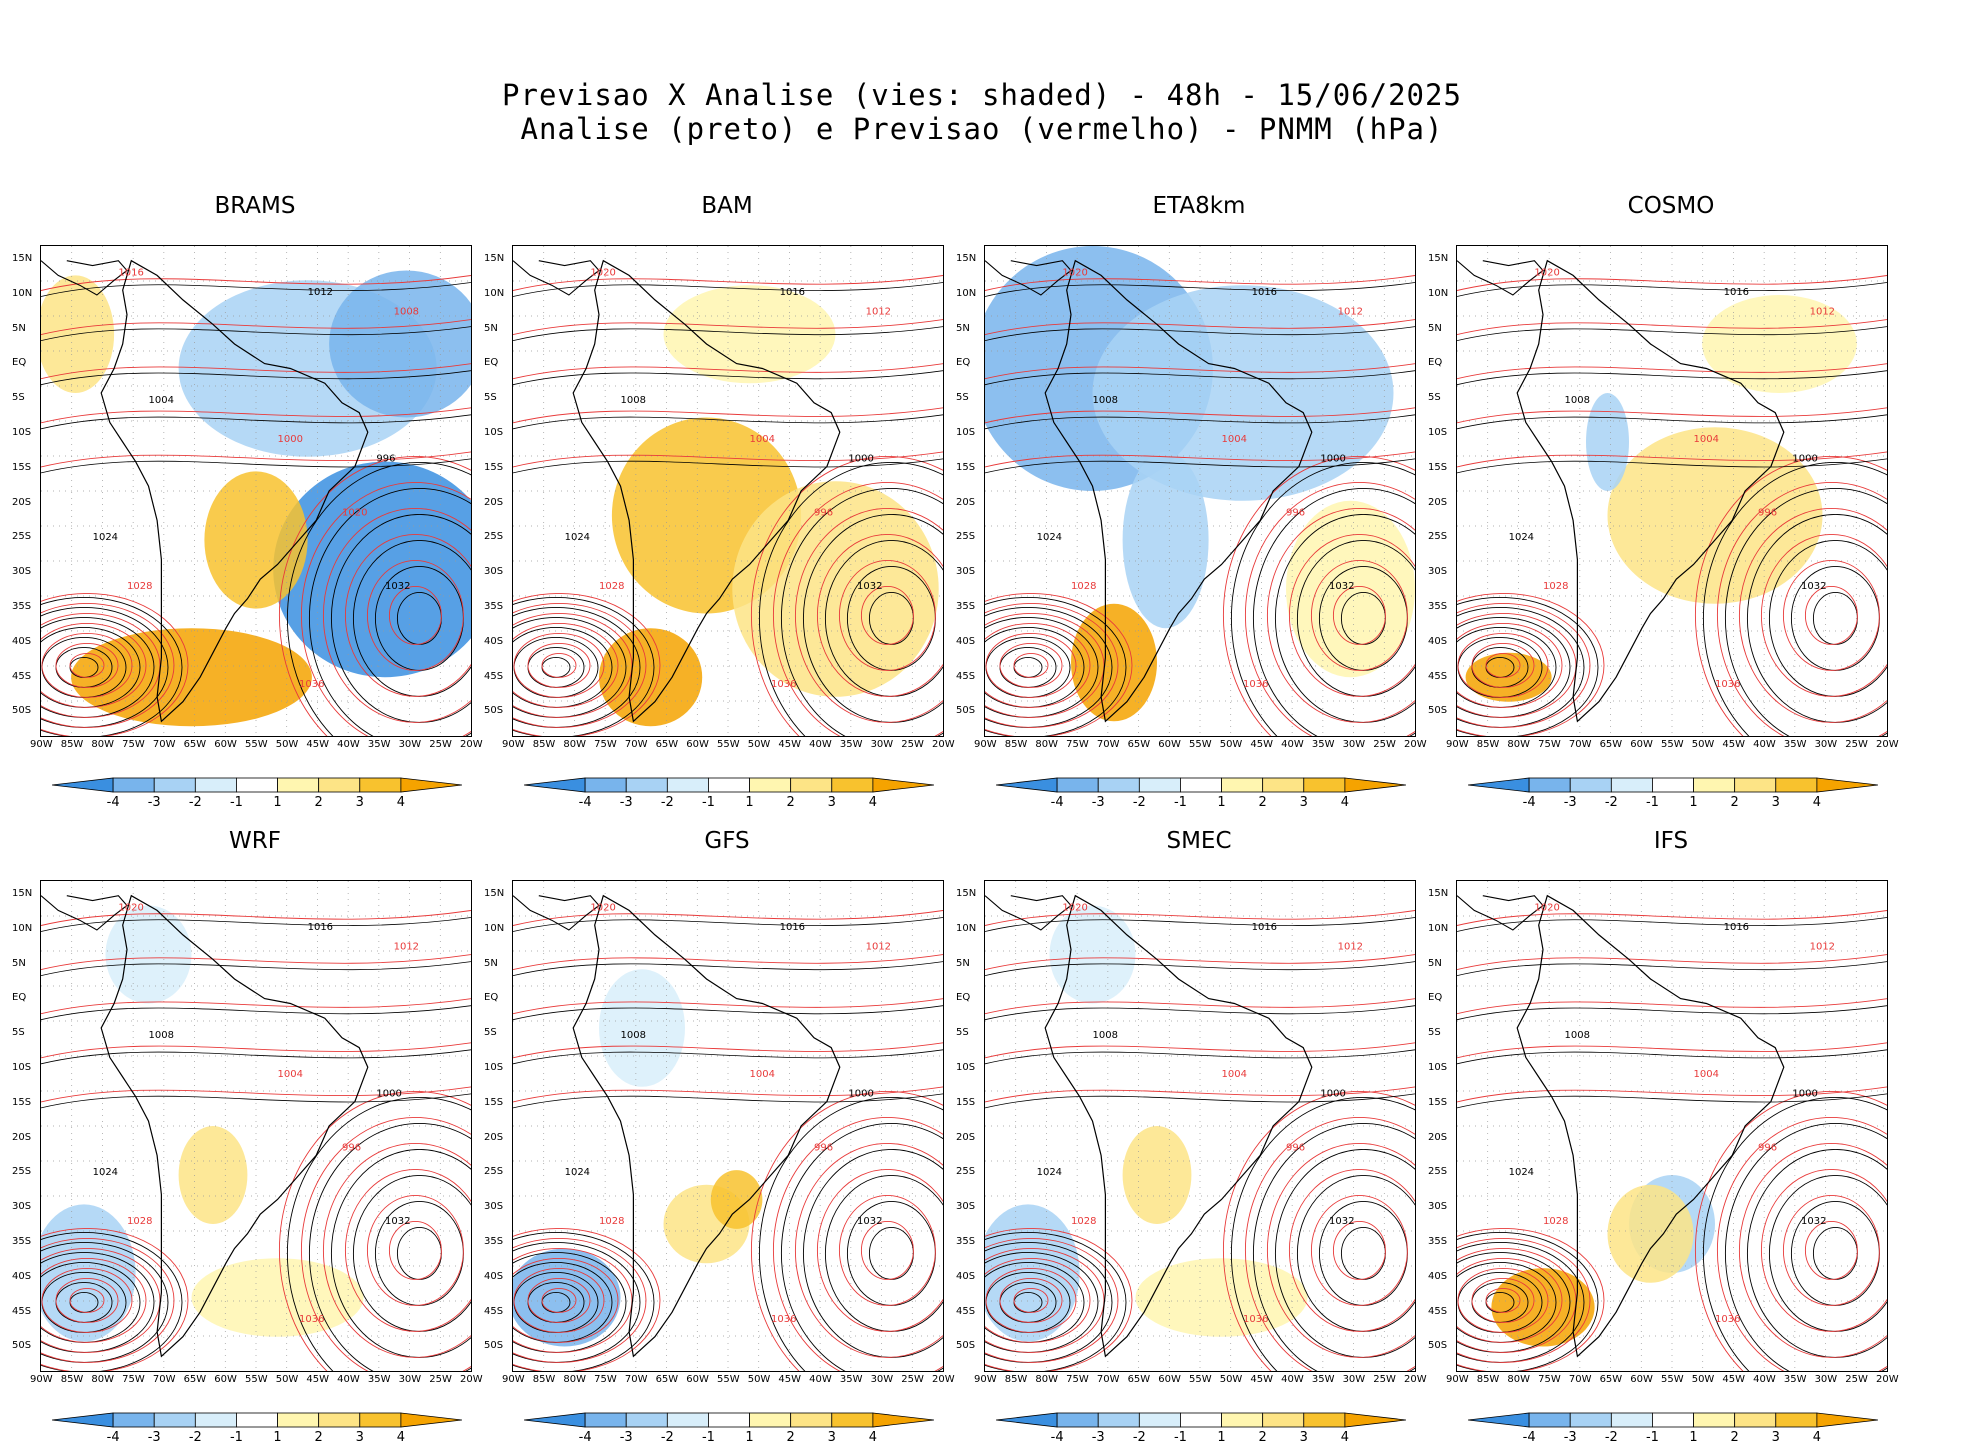  I want to click on colorbar-label: 3, so click(1775, 1437).